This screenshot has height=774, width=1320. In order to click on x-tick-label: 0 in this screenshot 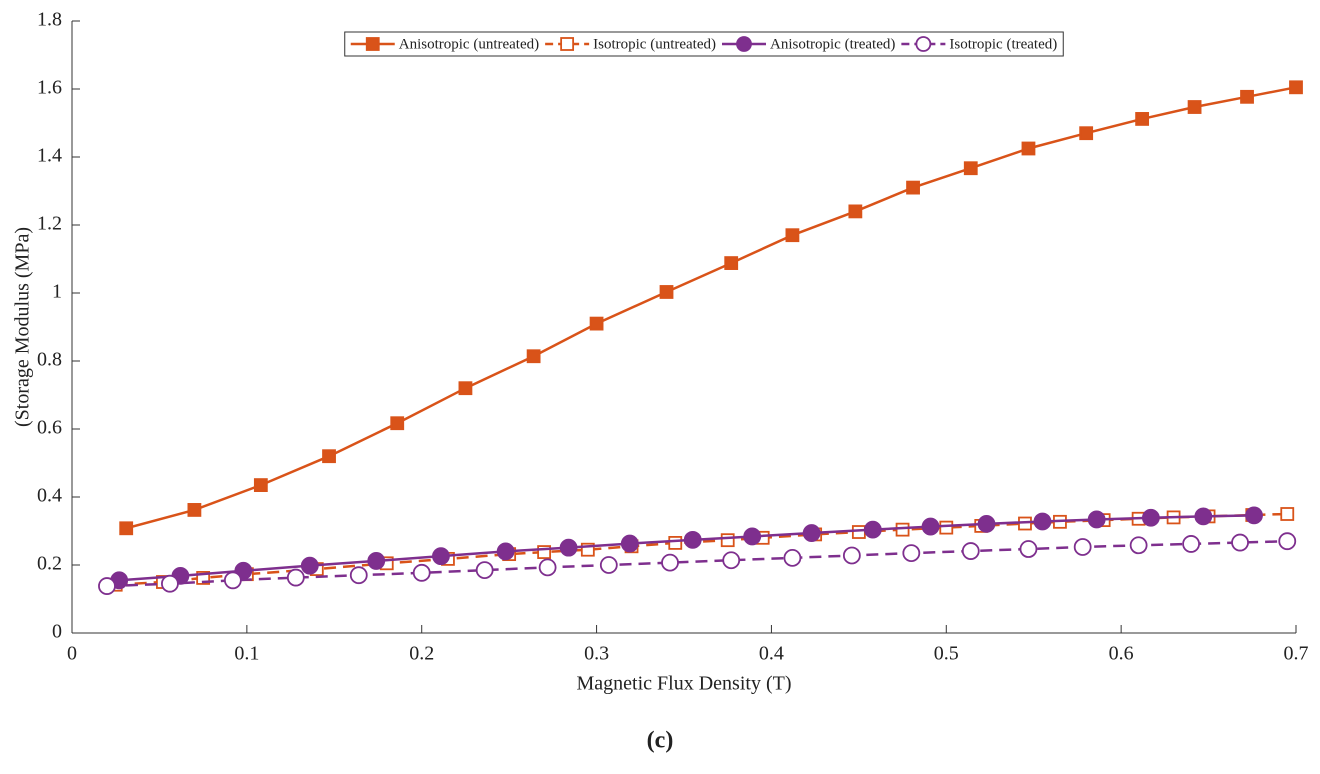, I will do `click(72, 654)`.